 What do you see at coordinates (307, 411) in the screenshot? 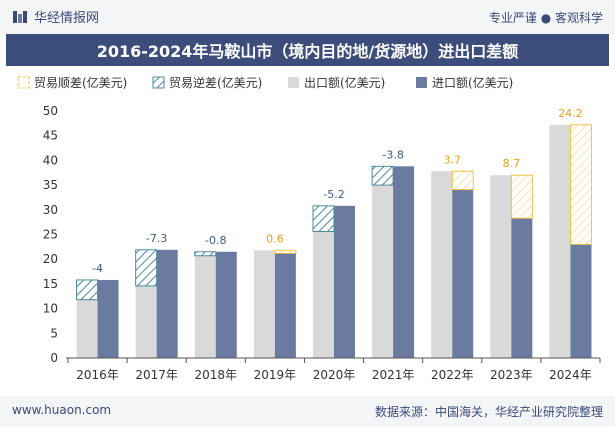
I see `footer: www.huaon.com 数据来源：中国海关，华经产业研究院整理` at bounding box center [307, 411].